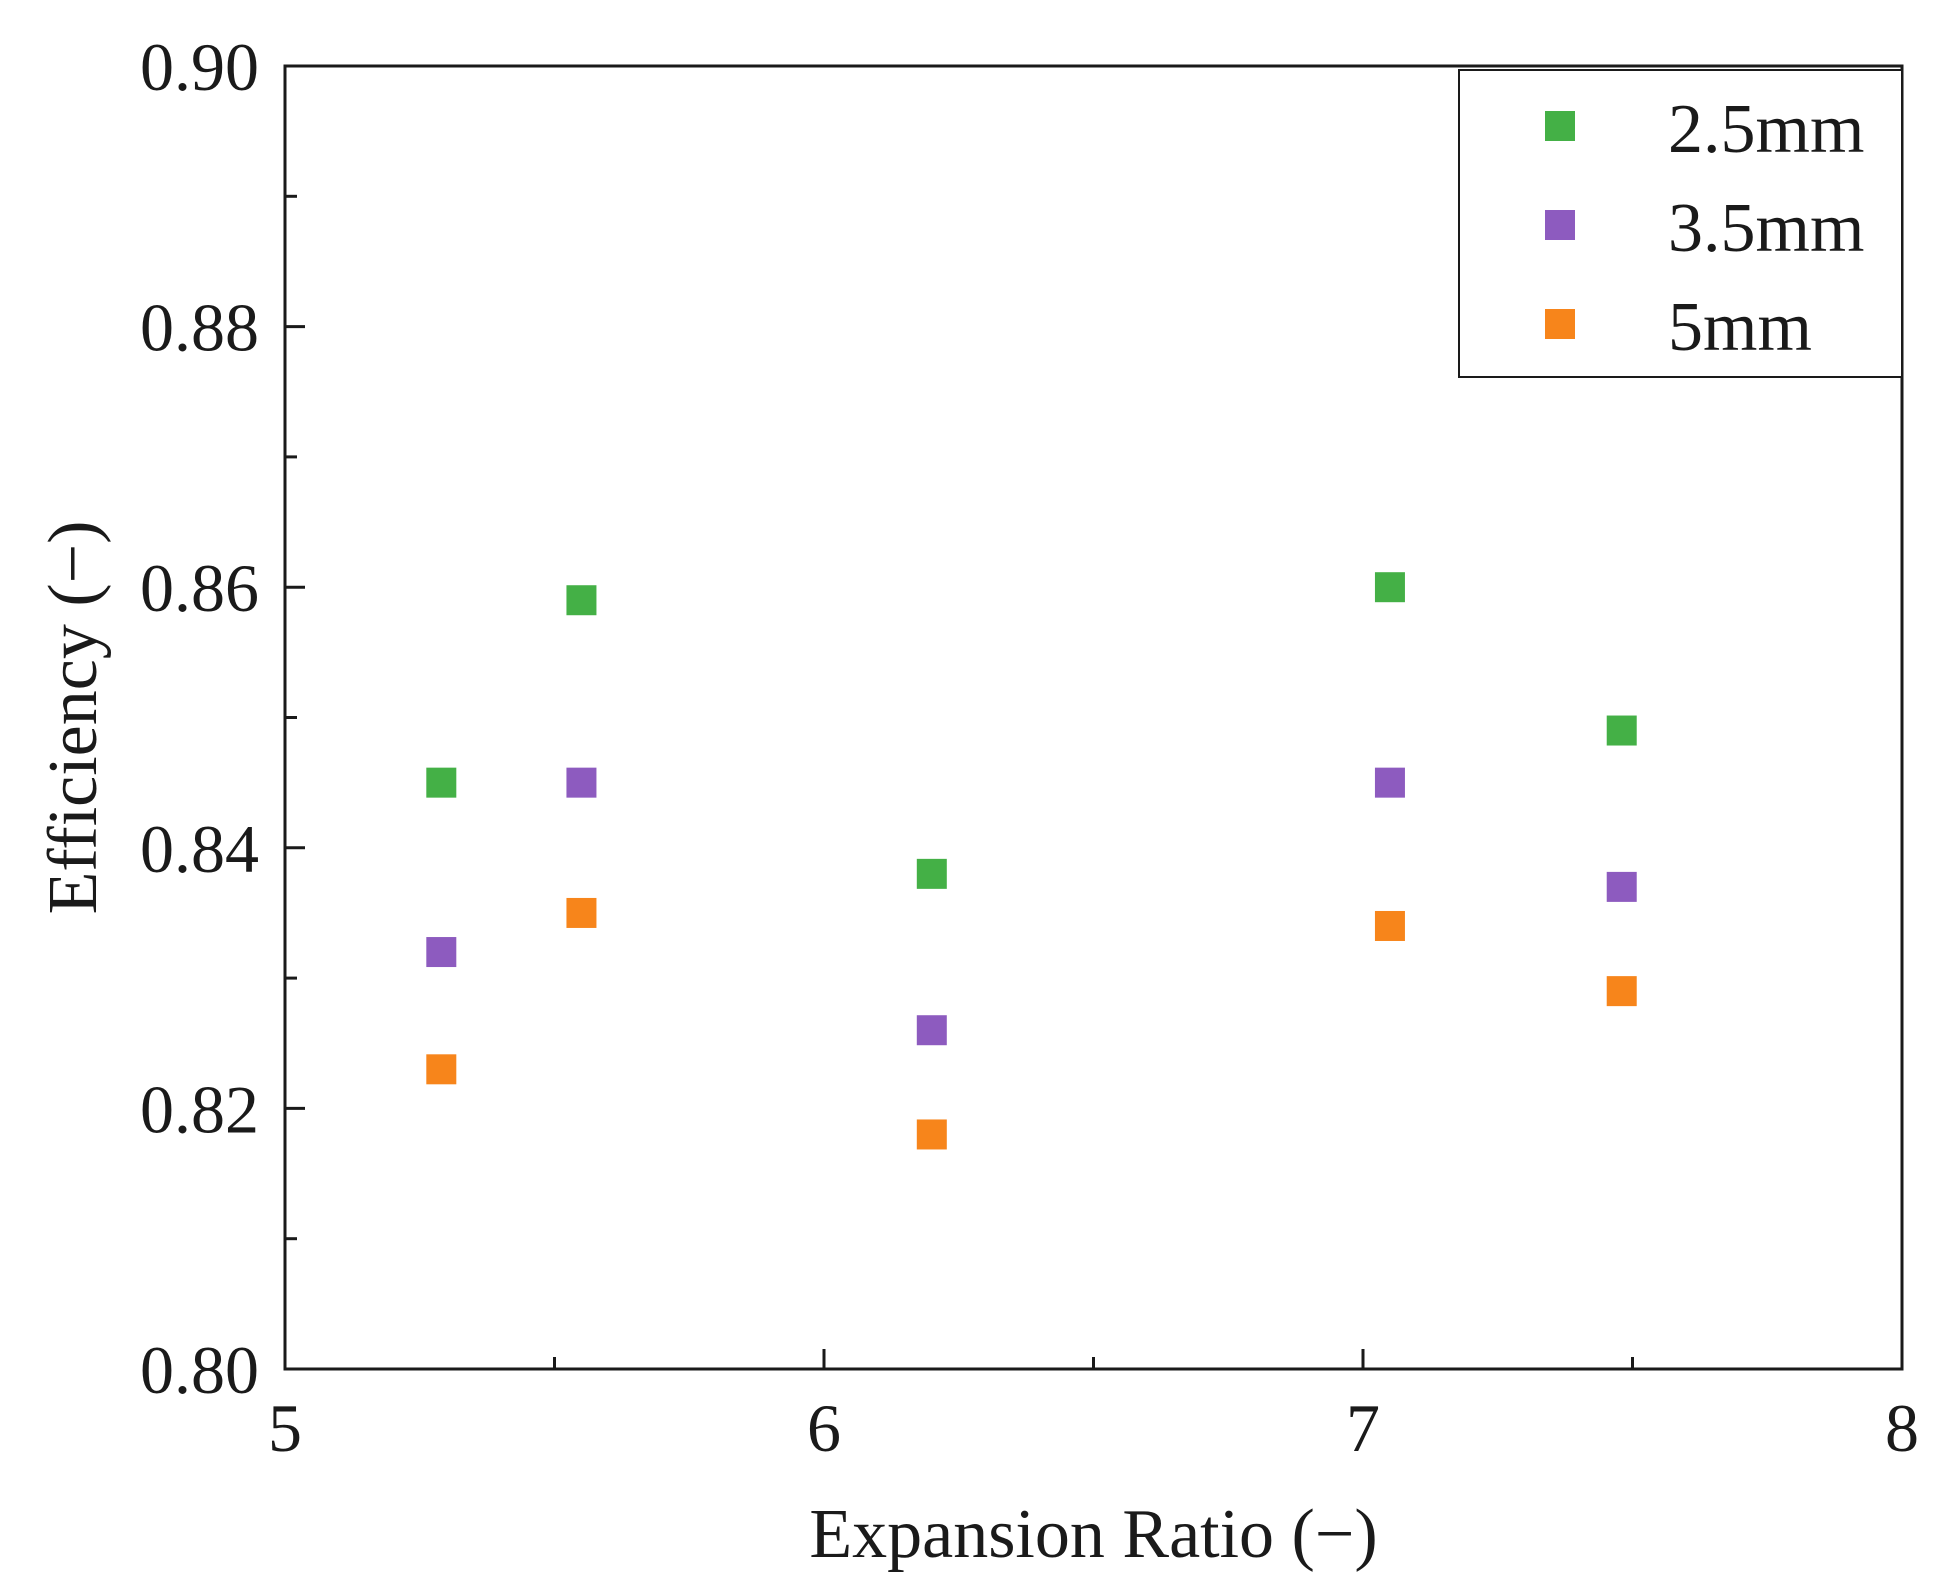  I want to click on legend: 2.5mm 3.5mm 5mm, so click(1680, 223).